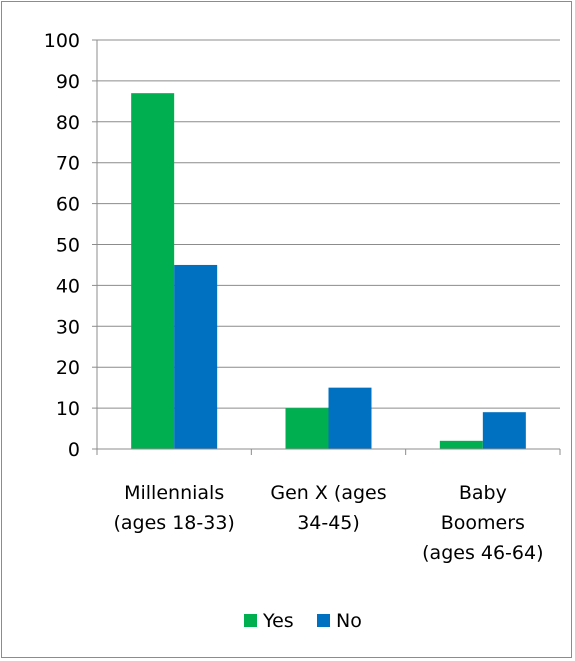  Describe the element at coordinates (68, 368) in the screenshot. I see `y-tick-label: 20` at that location.